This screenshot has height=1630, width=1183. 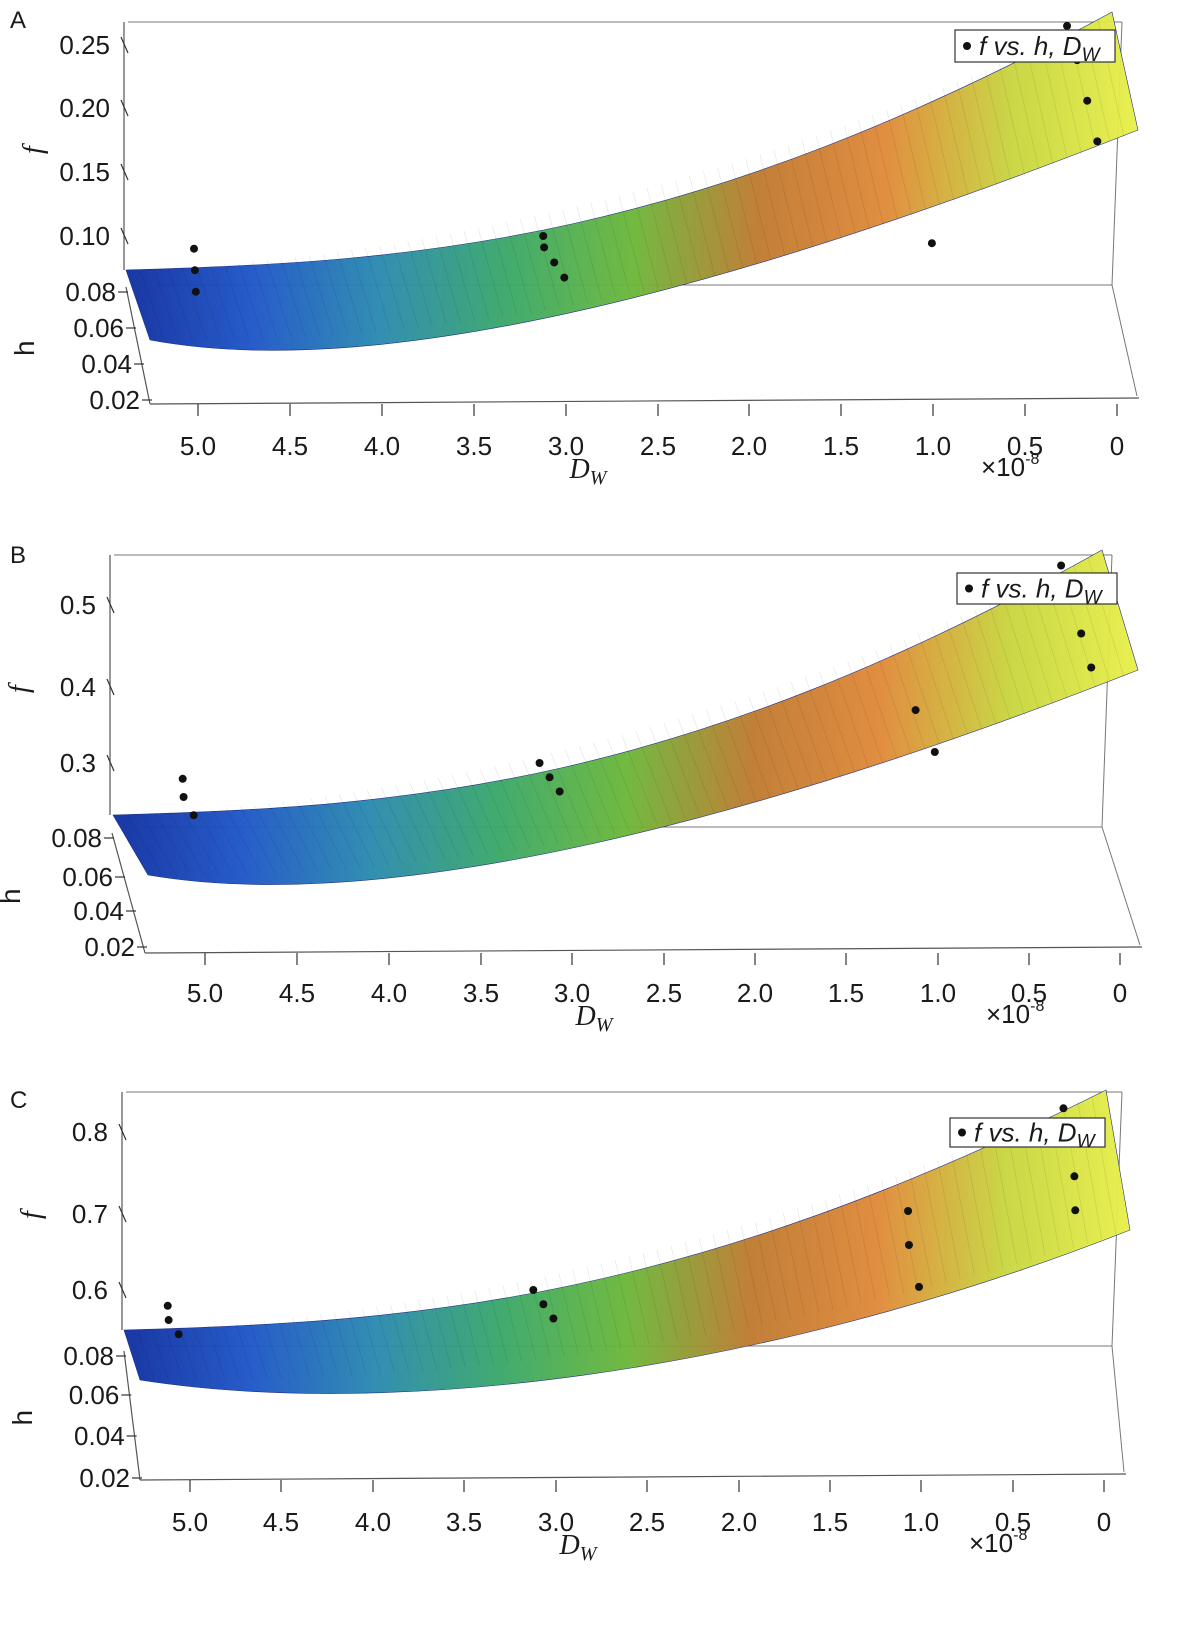 I want to click on x-axis-label-main: D, so click(x=569, y=1545).